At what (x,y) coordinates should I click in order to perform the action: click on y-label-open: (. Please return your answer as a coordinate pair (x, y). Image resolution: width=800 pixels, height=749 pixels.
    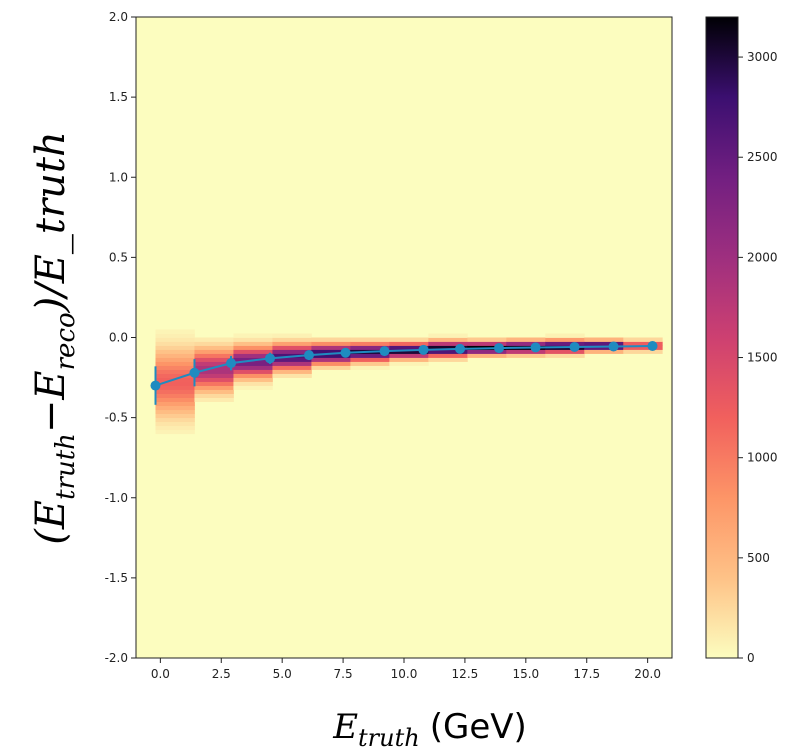
    Looking at the image, I should click on (51, 536).